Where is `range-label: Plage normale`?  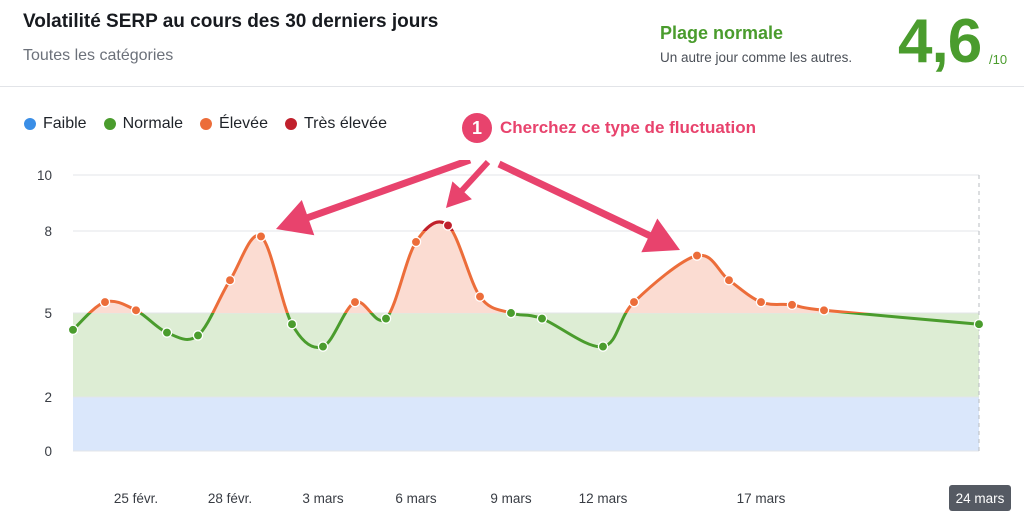 range-label: Plage normale is located at coordinates (722, 33).